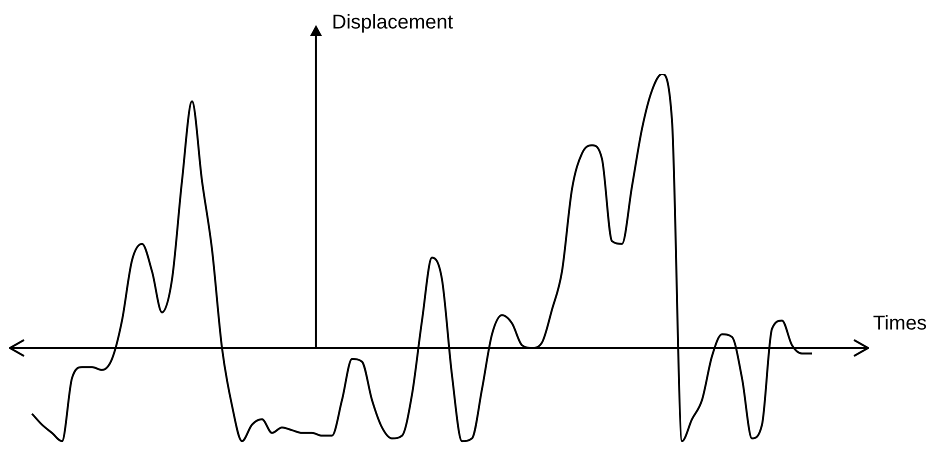  Describe the element at coordinates (393, 23) in the screenshot. I see `y-axis-title: Displacement` at that location.